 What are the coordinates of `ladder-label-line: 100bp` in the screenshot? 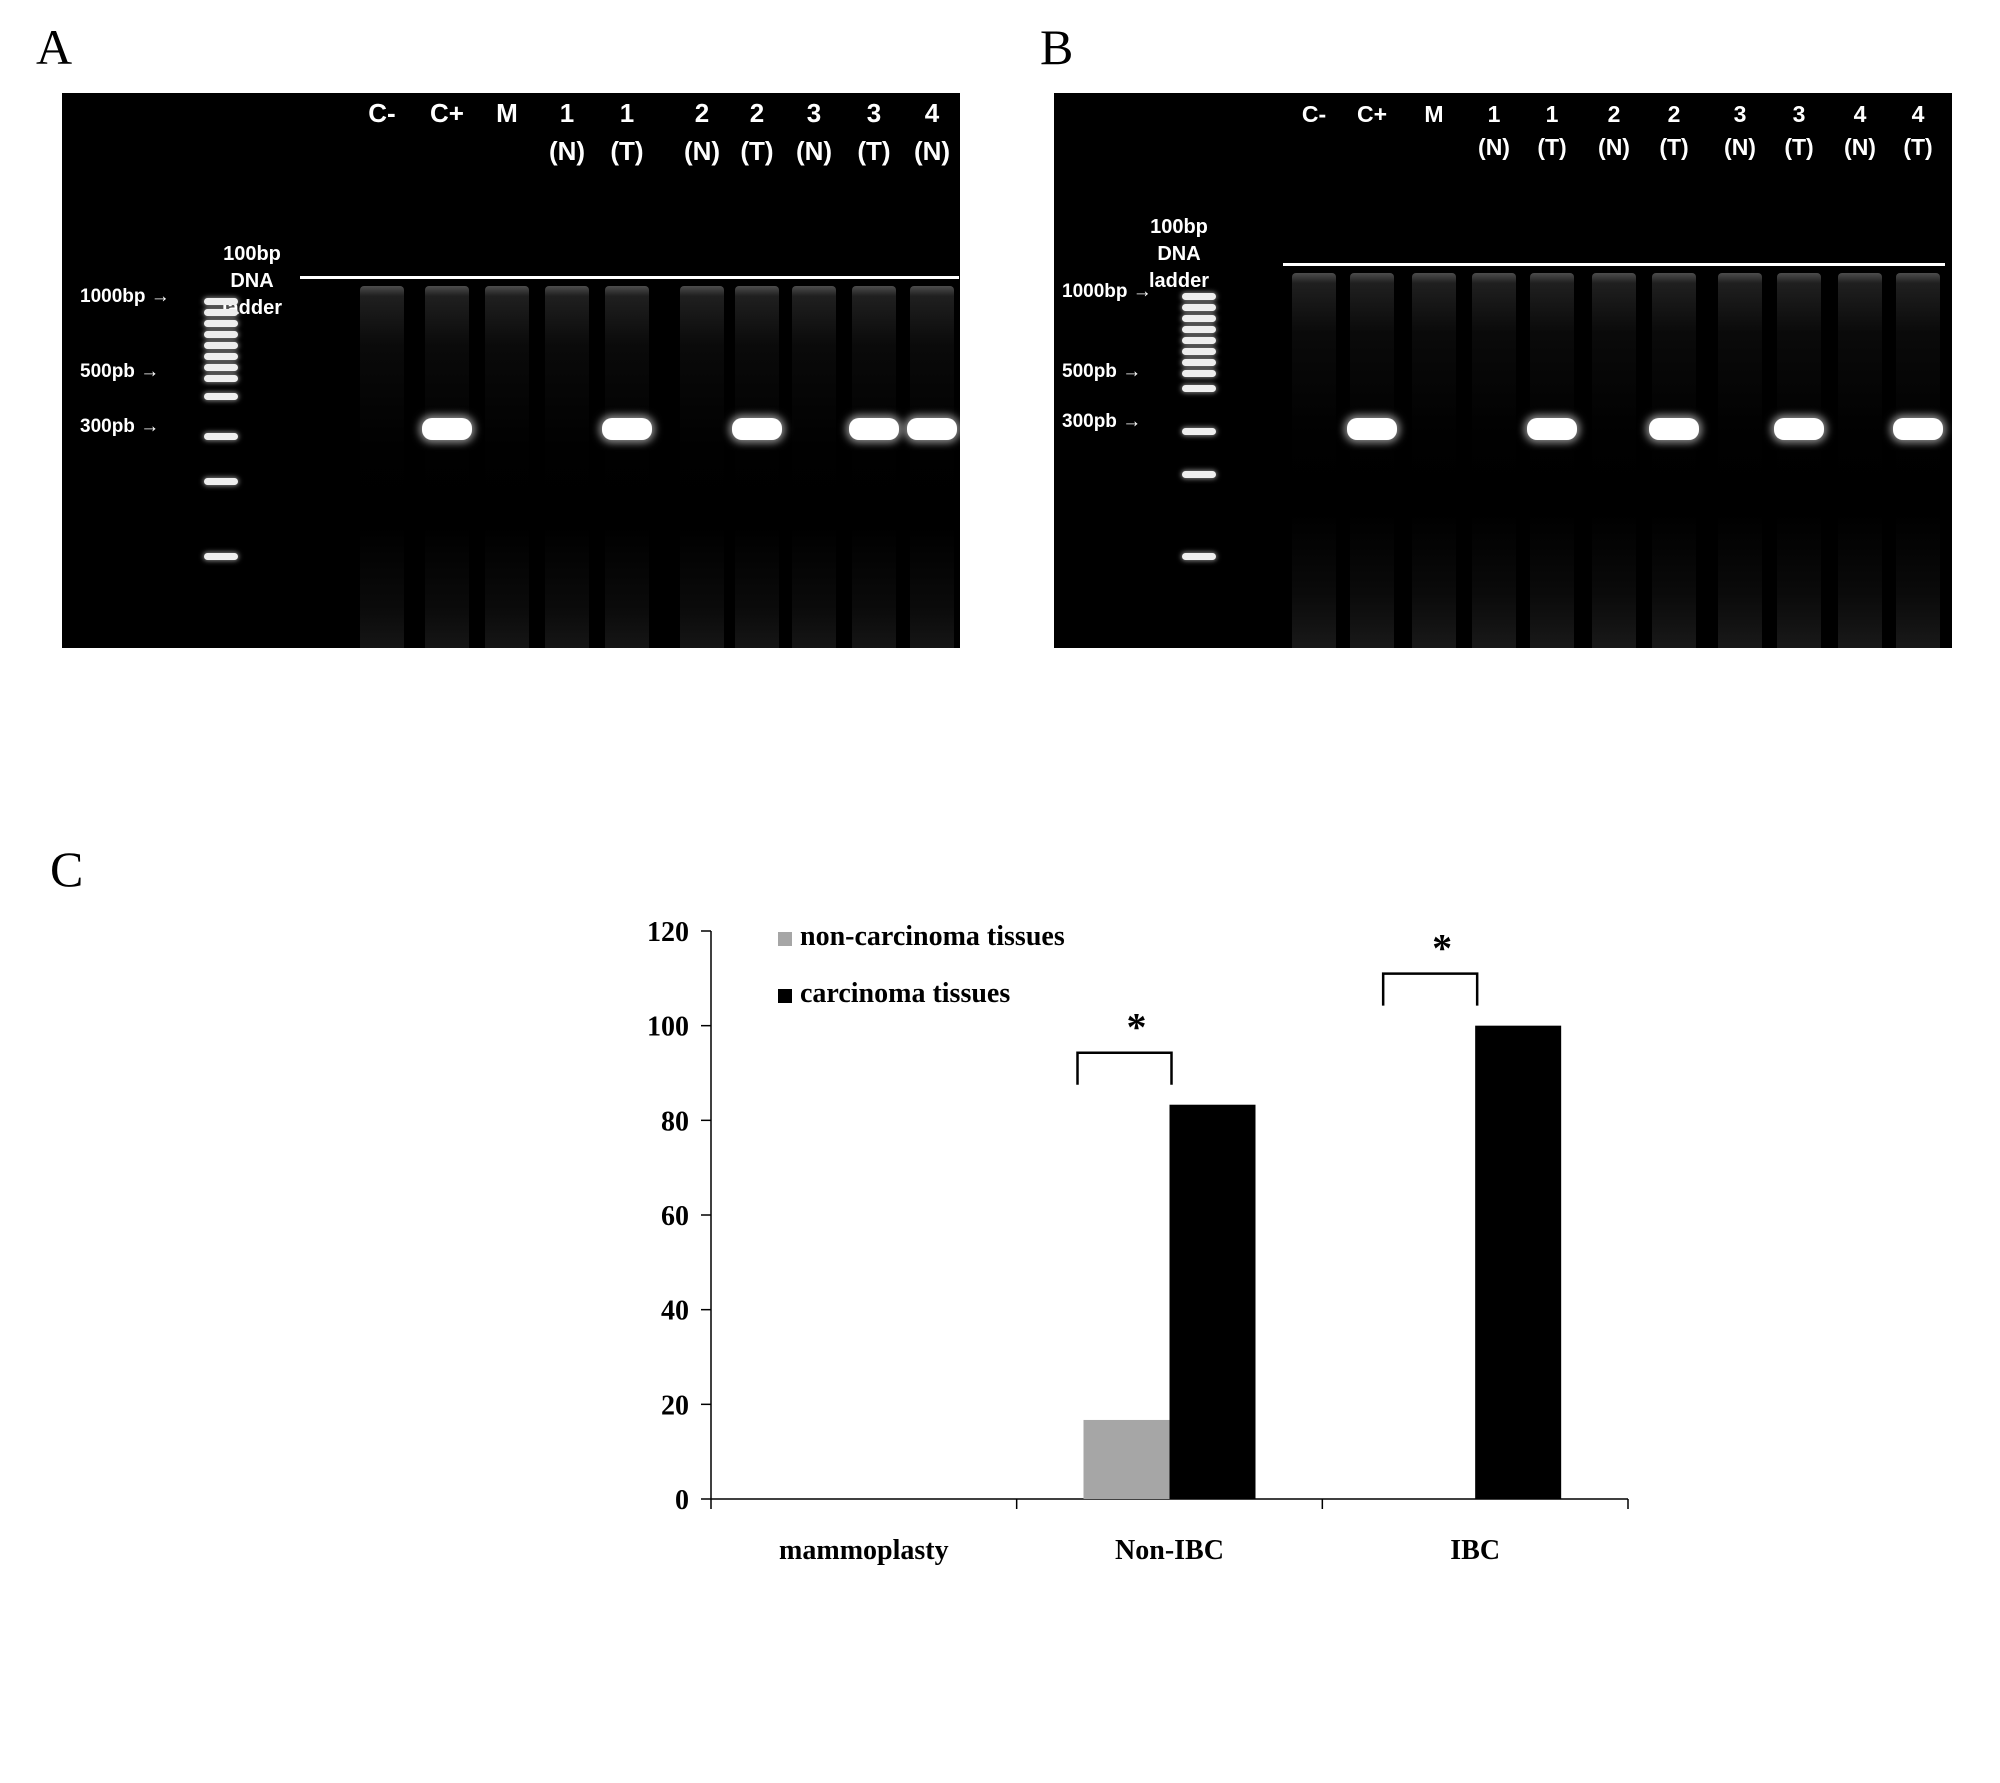 It's located at (252, 254).